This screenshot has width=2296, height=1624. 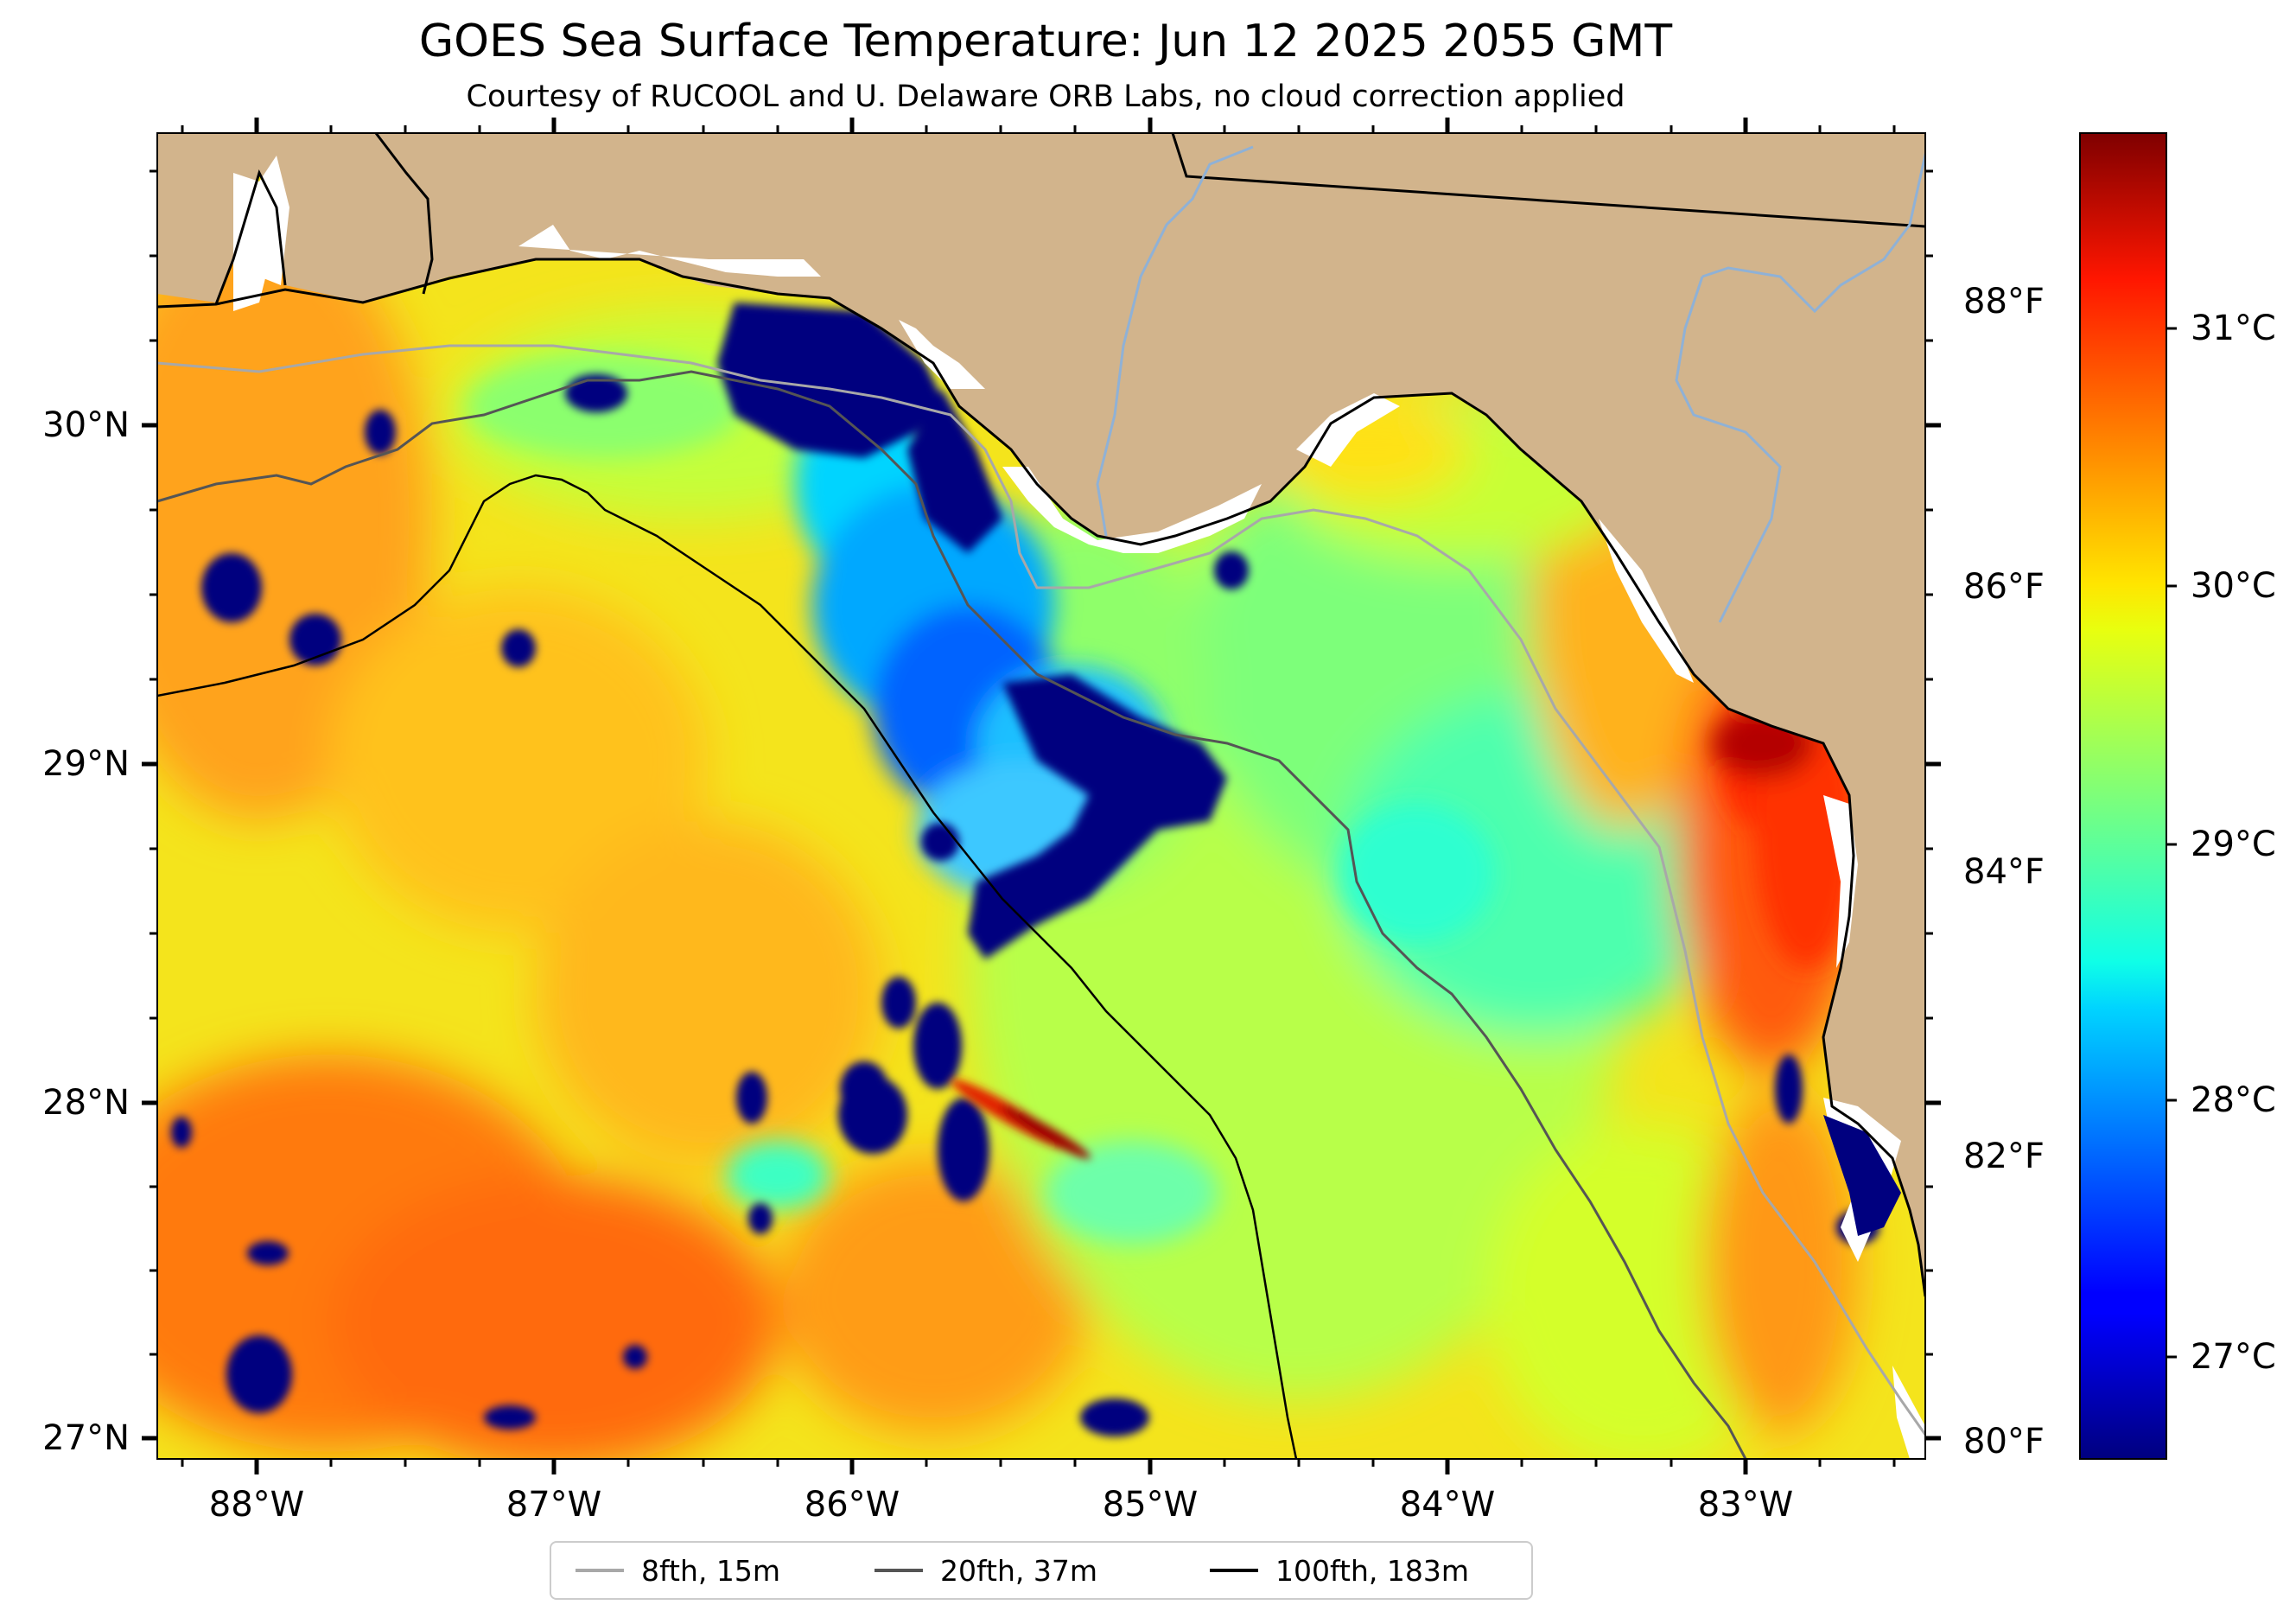 I want to click on state-border-fl-ga, so click(x=1548, y=181).